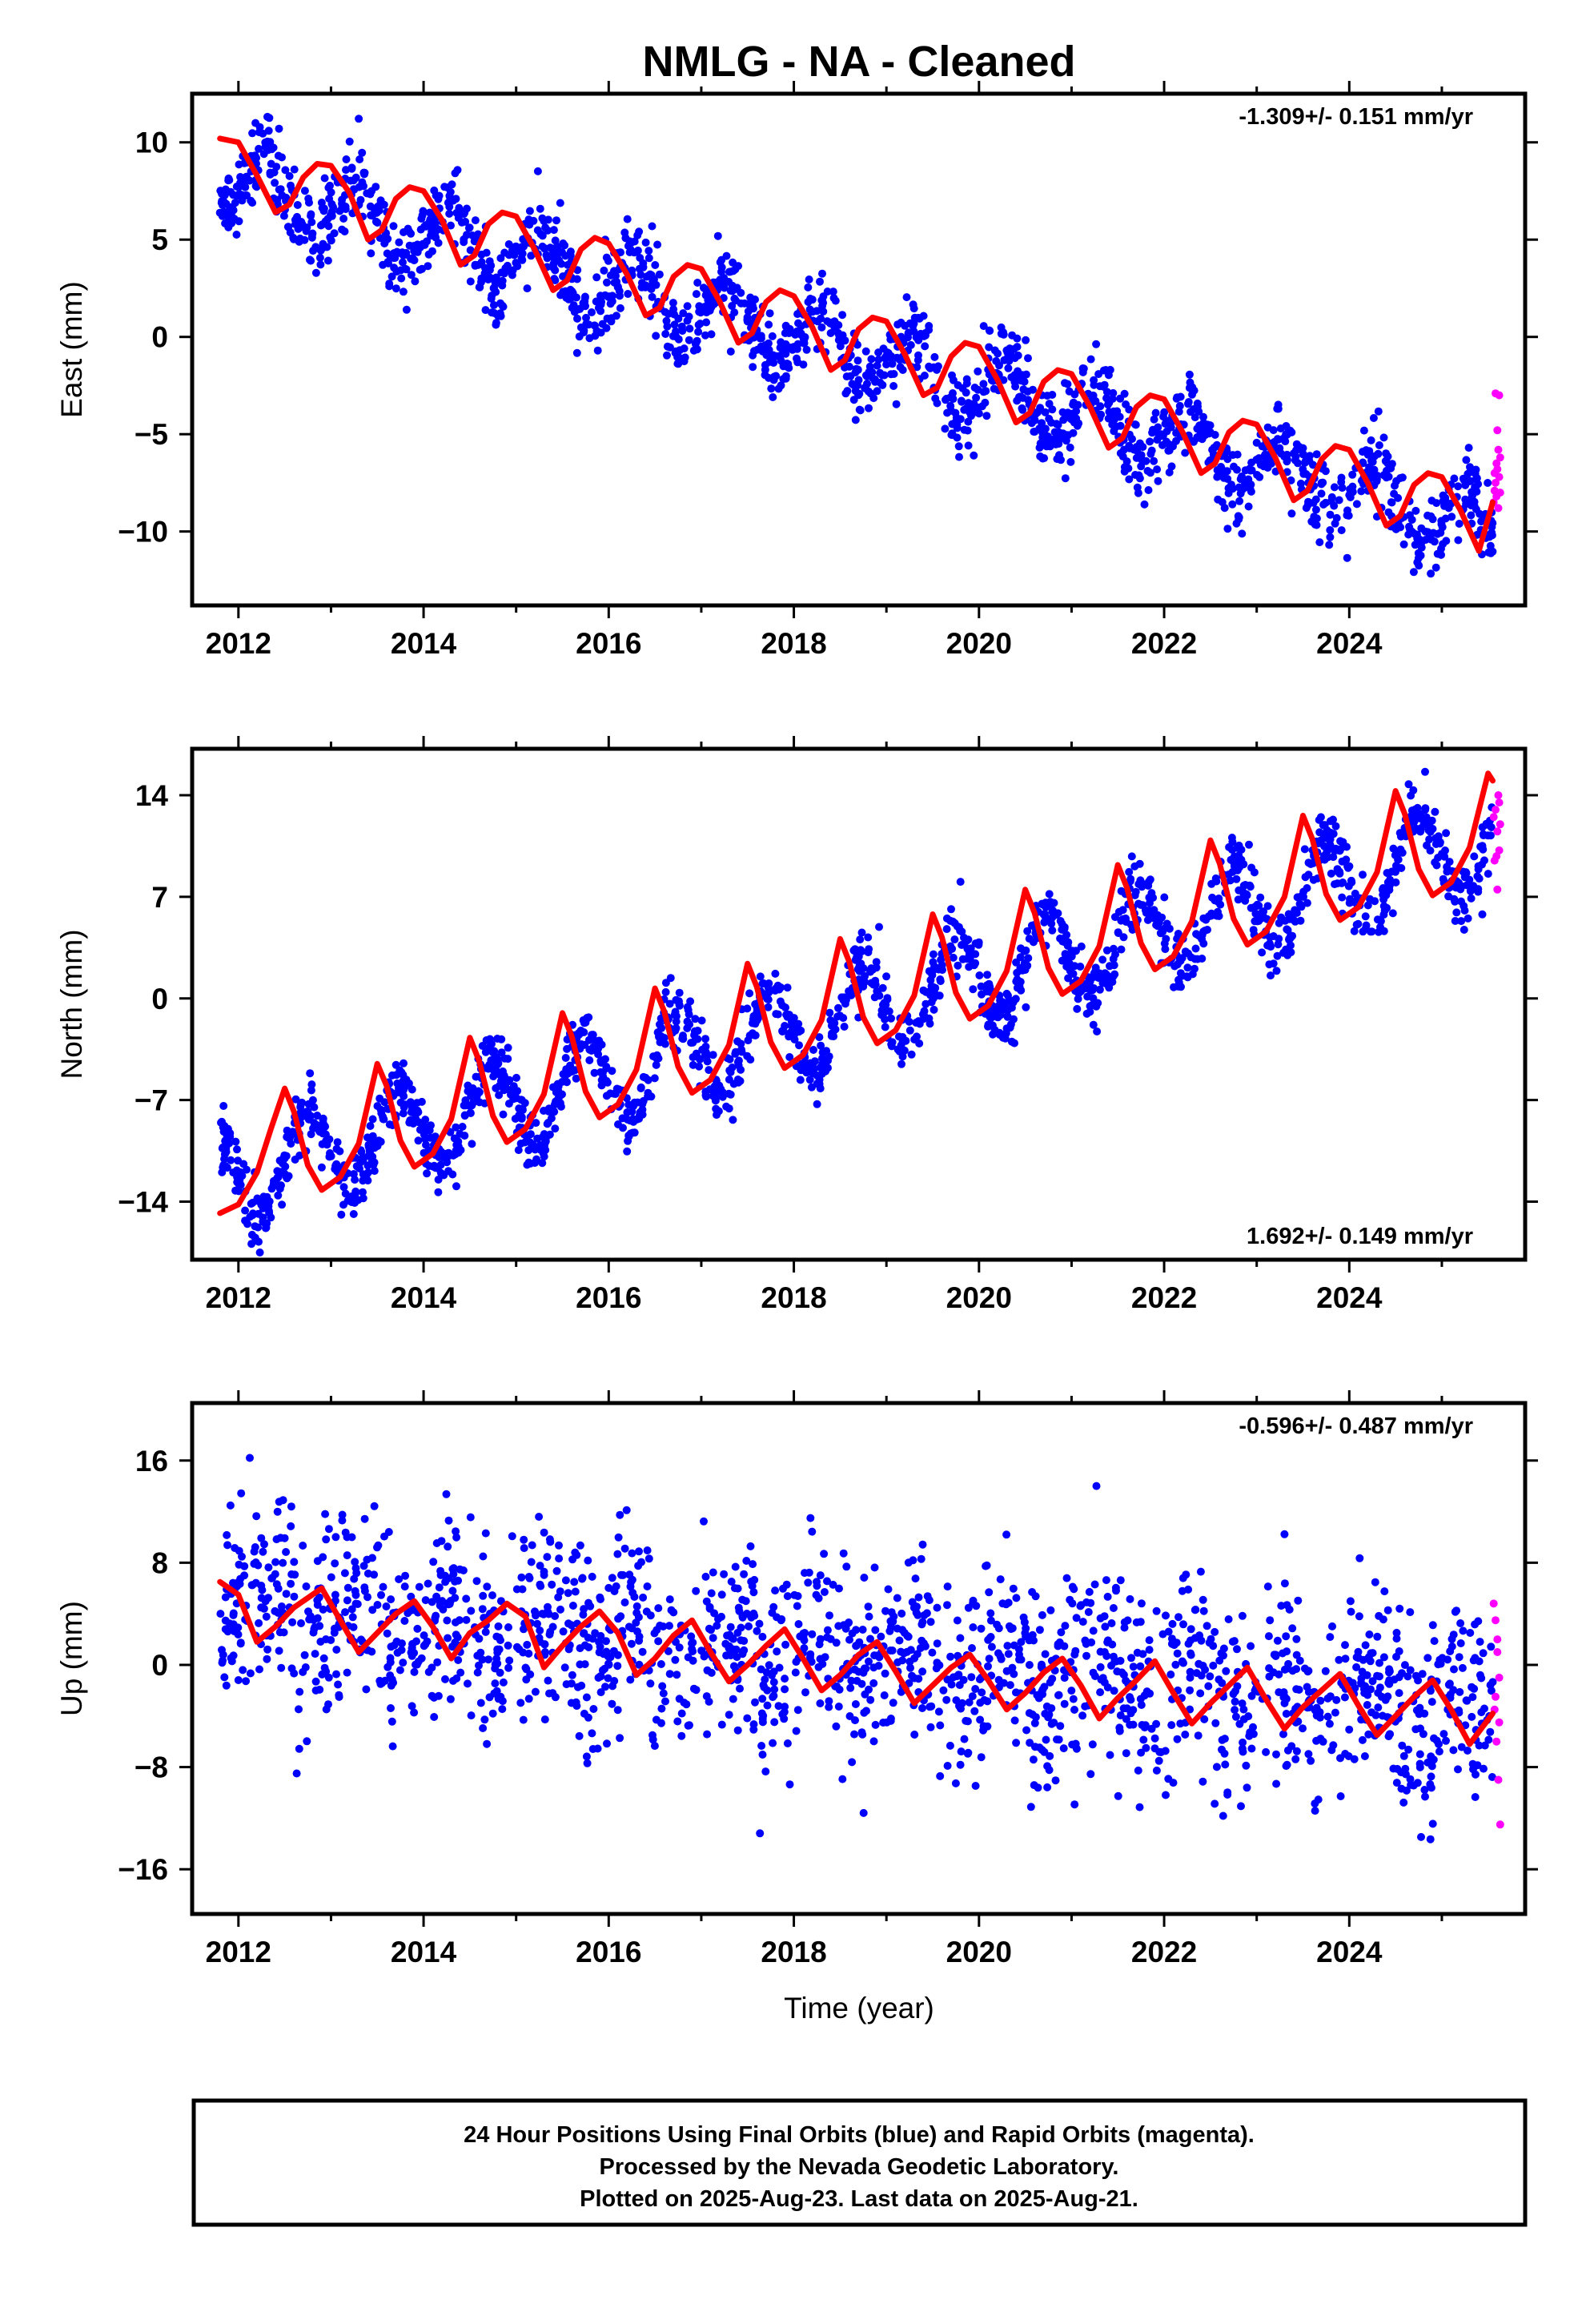 The height and width of the screenshot is (2324, 1582). What do you see at coordinates (71, 1004) in the screenshot?
I see `north-y-axis-label: North (mm)` at bounding box center [71, 1004].